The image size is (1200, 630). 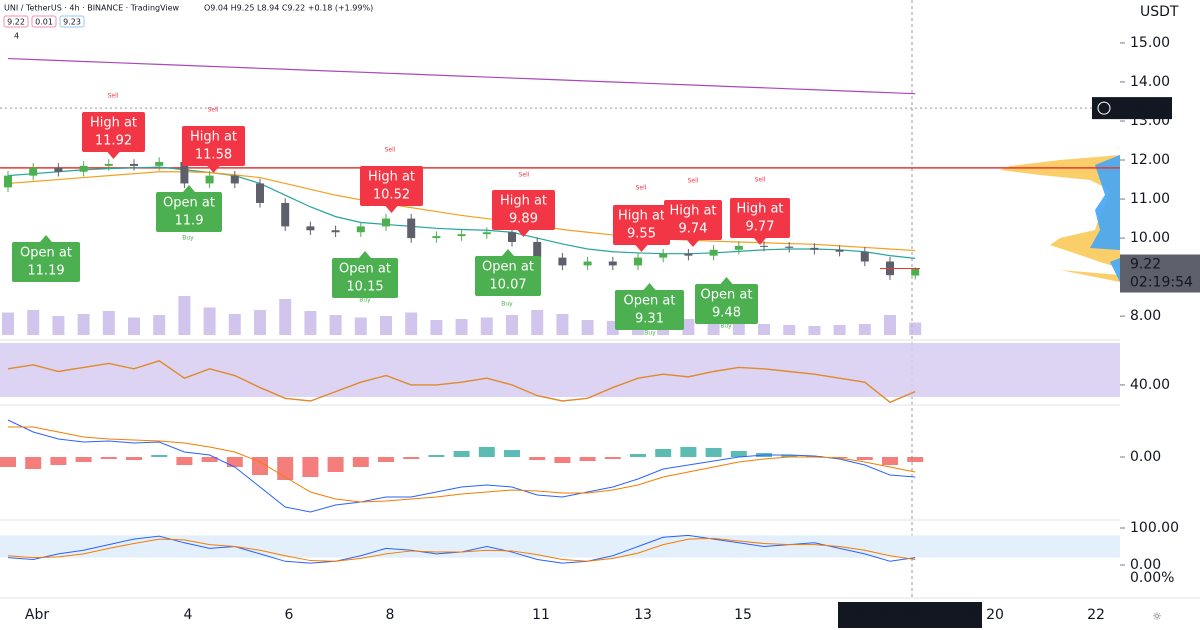 What do you see at coordinates (45, 271) in the screenshot?
I see `signal-price: 11.19` at bounding box center [45, 271].